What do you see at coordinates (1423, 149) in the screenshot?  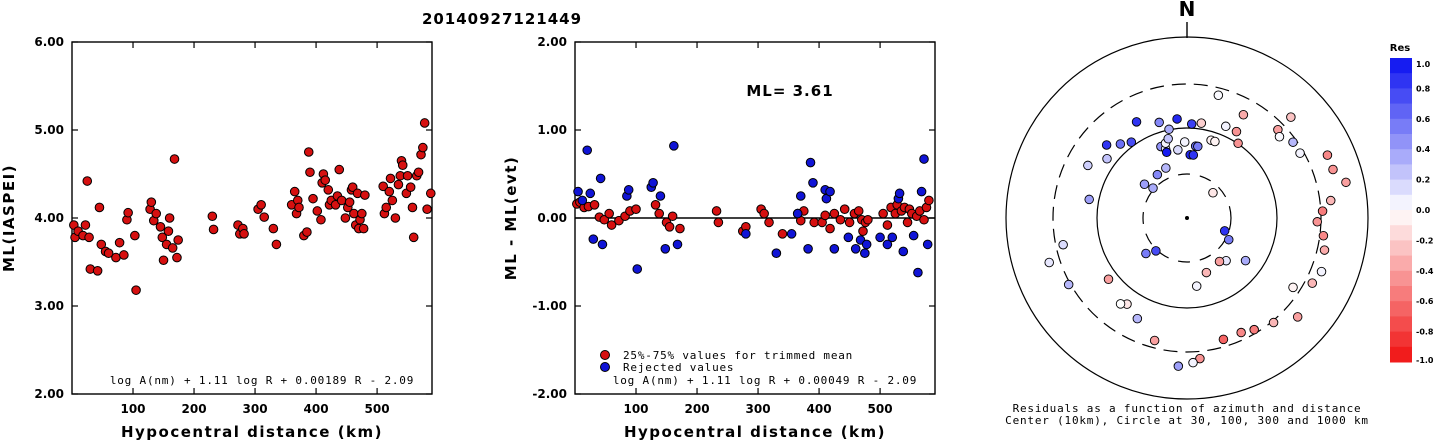 I see `colorbar-tick-label: 0.4` at bounding box center [1423, 149].